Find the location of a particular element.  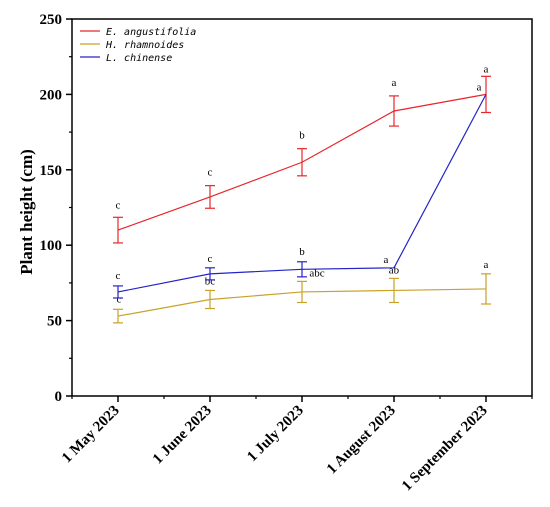

x-tick-label: 1 August 2023 is located at coordinates (361, 440).